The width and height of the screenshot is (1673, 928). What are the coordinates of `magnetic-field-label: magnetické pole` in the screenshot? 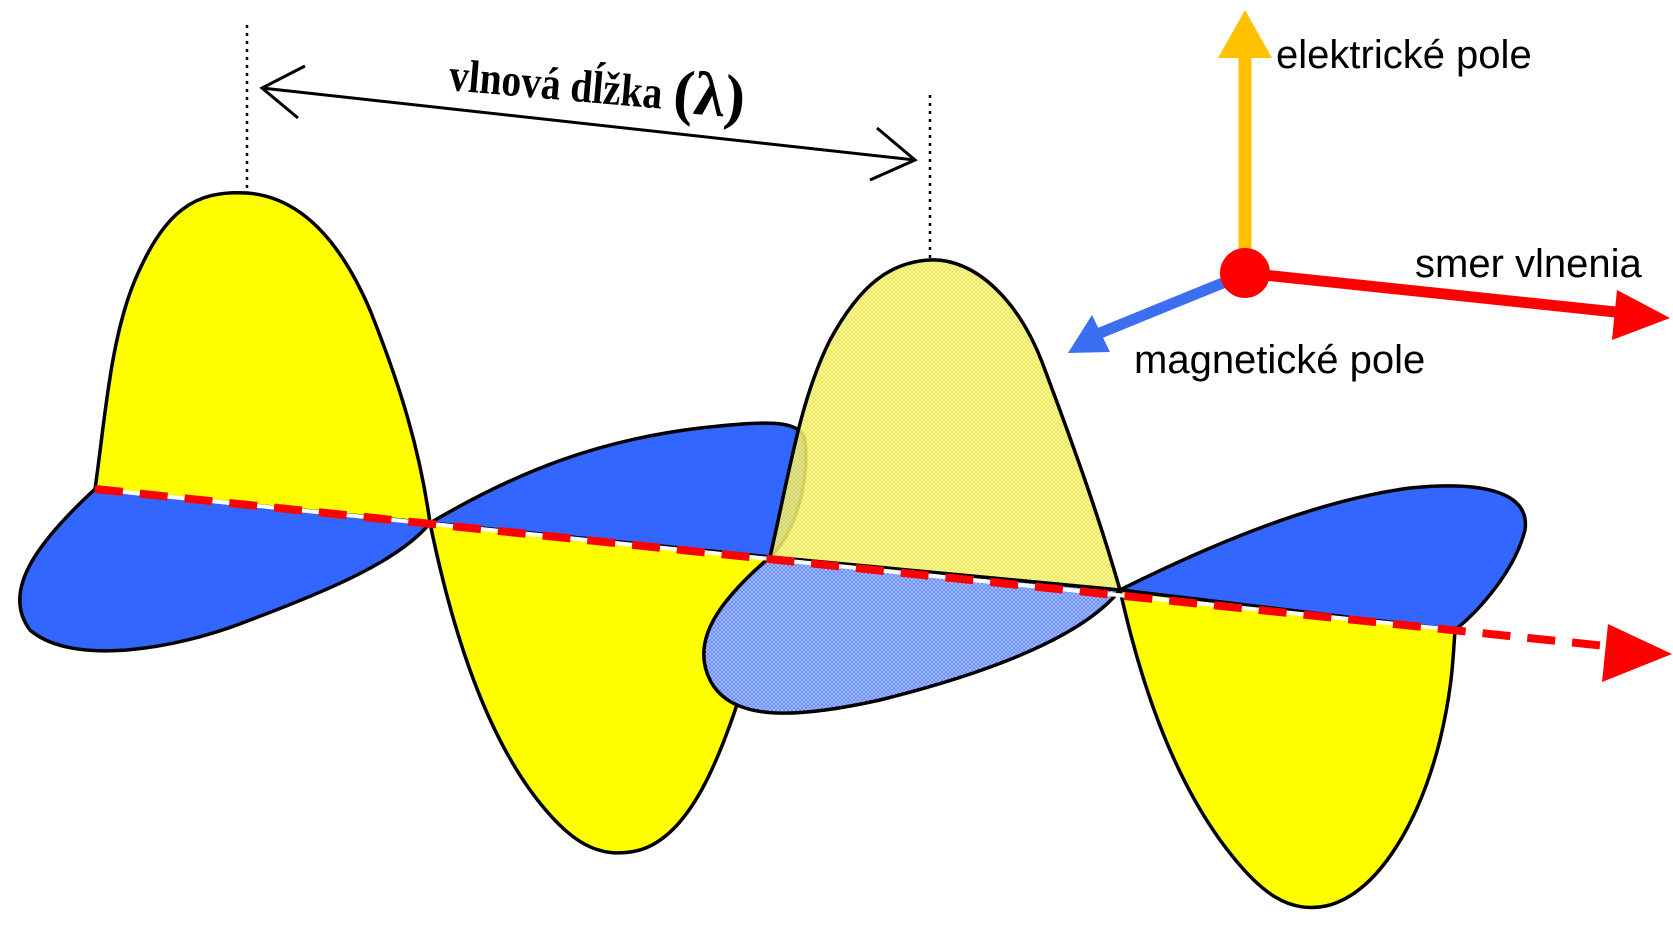 It's located at (1279, 360).